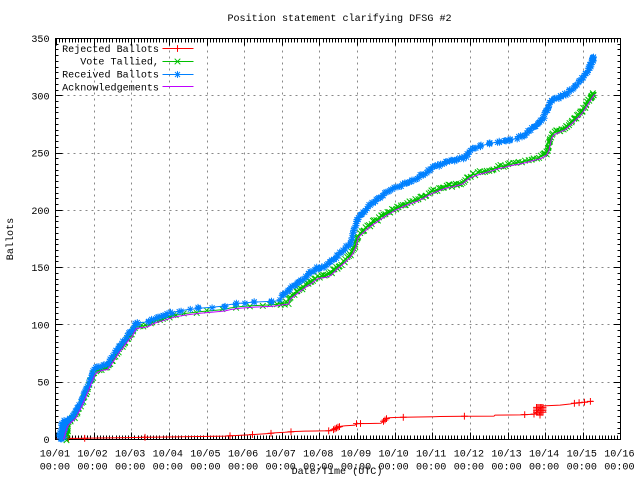 The image size is (640, 480). I want to click on svg-text: 10/13, so click(506, 455).